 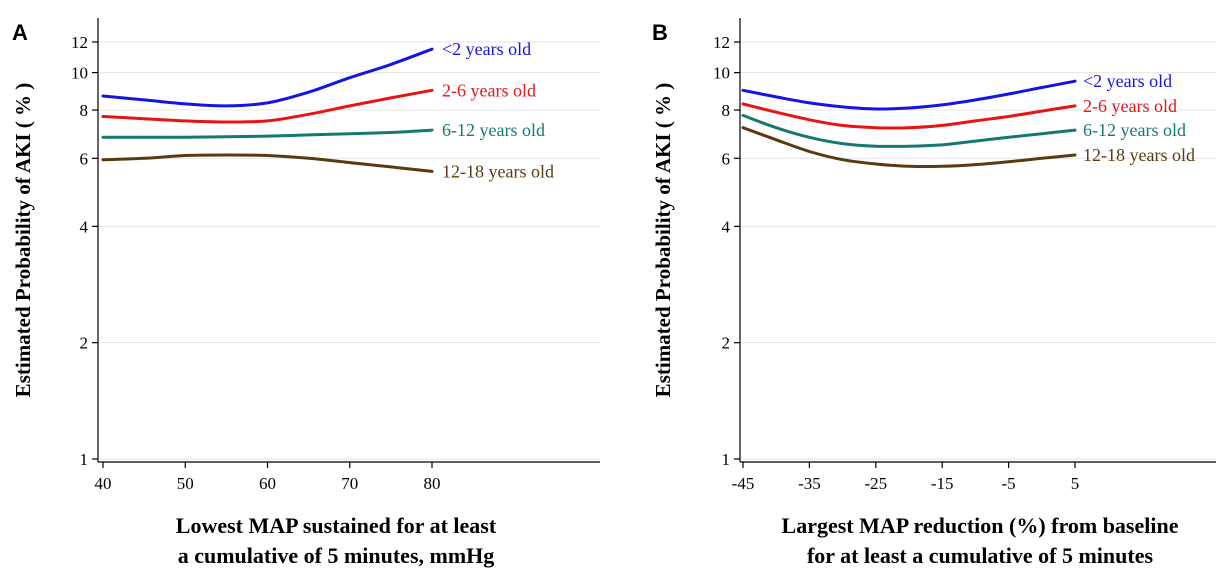 What do you see at coordinates (336, 525) in the screenshot?
I see `x-axis-label: Lowest MAP sustained for at least` at bounding box center [336, 525].